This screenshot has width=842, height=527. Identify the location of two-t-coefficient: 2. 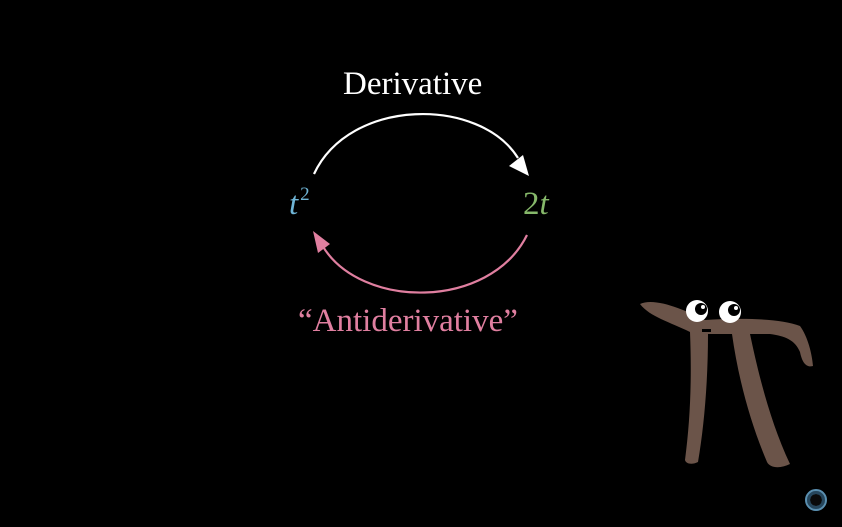
(531, 204).